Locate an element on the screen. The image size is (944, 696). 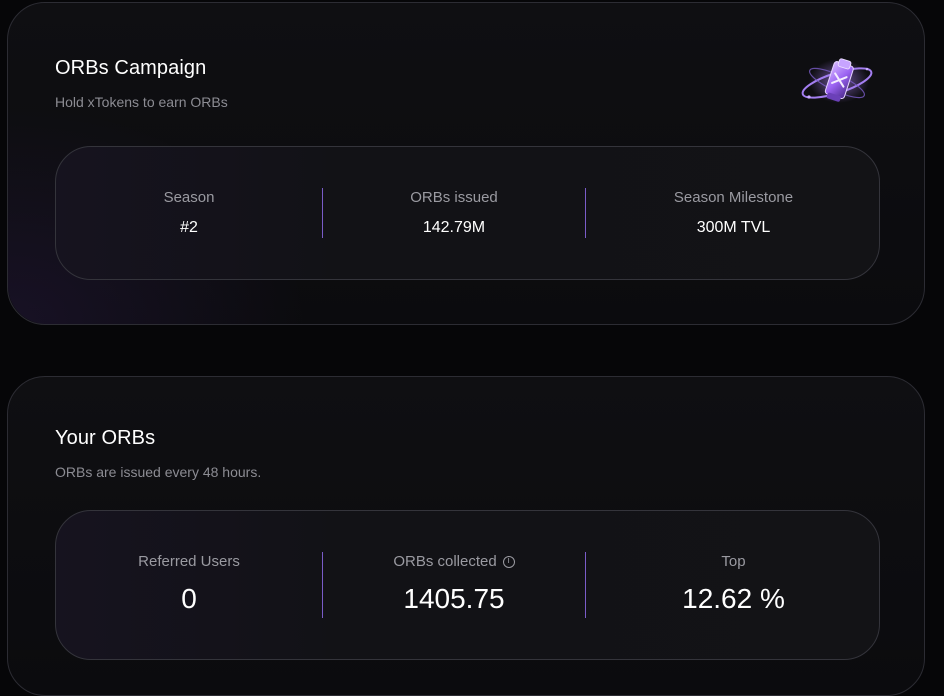
top-value: 12.62 % is located at coordinates (733, 598).